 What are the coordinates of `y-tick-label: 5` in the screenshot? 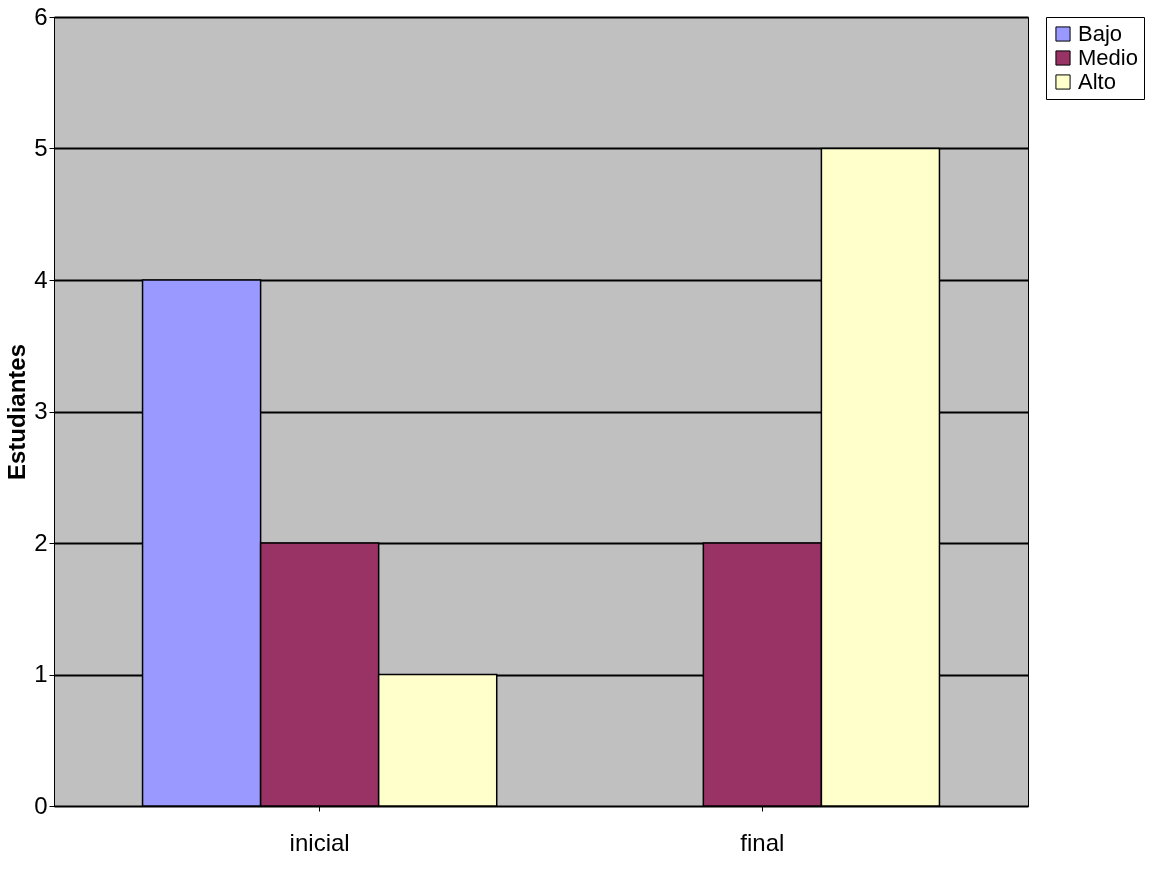 It's located at (41, 147).